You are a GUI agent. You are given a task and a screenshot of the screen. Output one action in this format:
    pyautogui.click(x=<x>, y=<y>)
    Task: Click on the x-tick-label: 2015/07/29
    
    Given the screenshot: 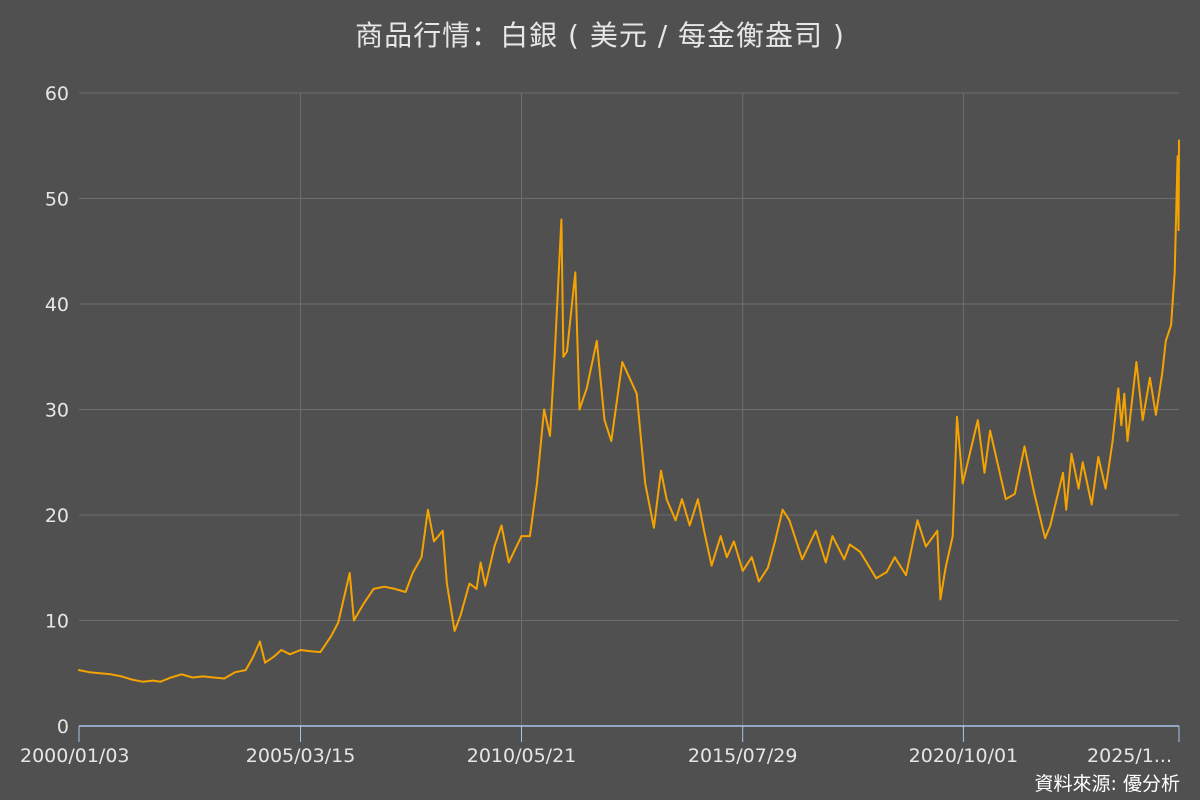 What is the action you would take?
    pyautogui.click(x=743, y=756)
    